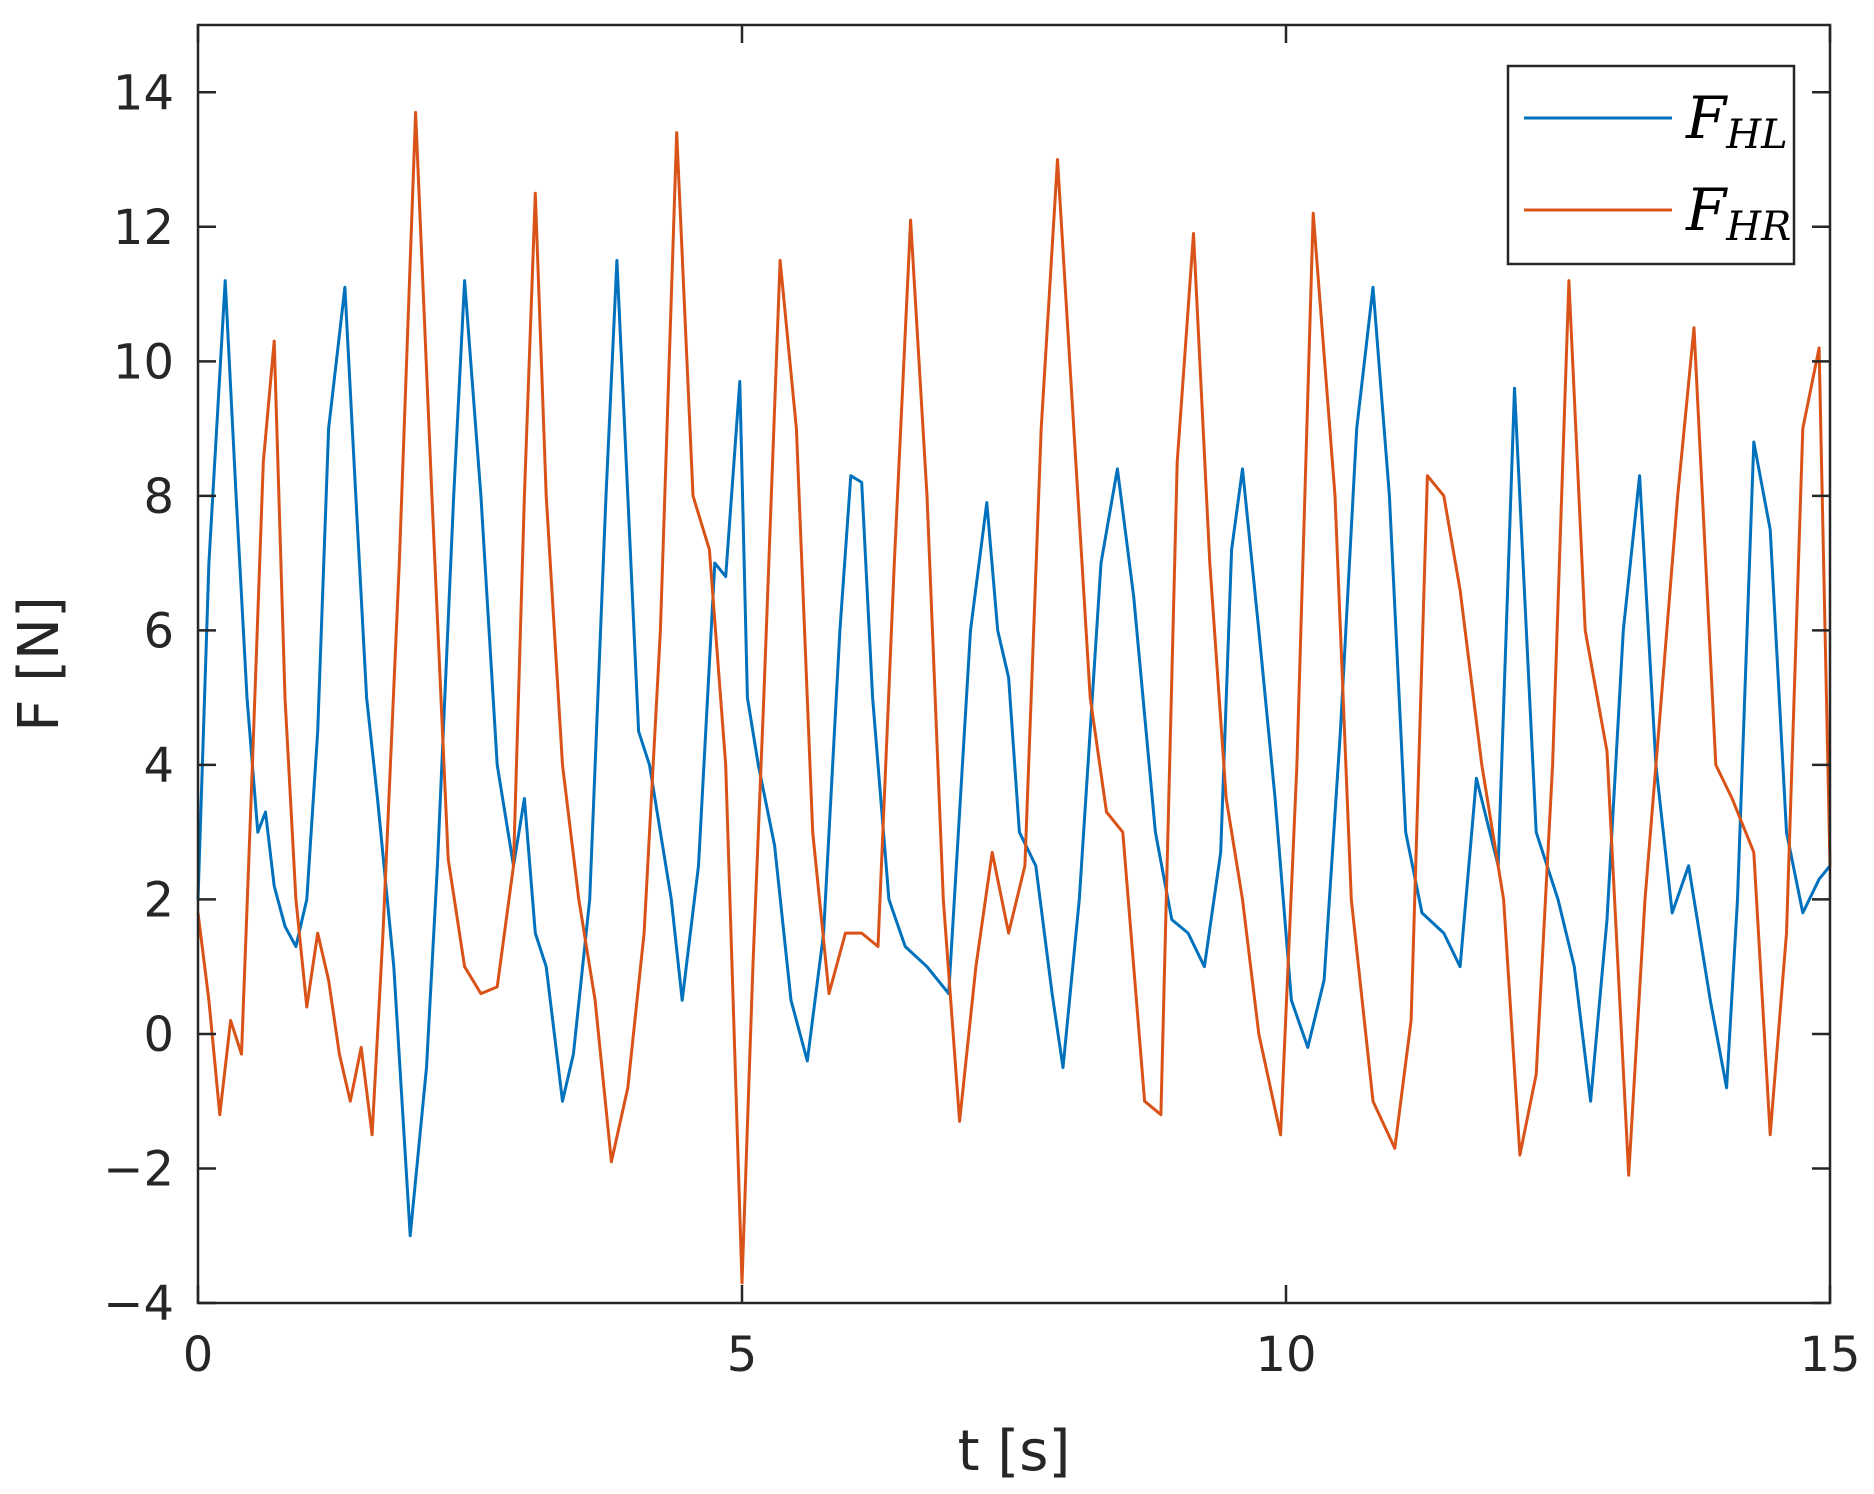  I want to click on legend-box, so click(1651, 165).